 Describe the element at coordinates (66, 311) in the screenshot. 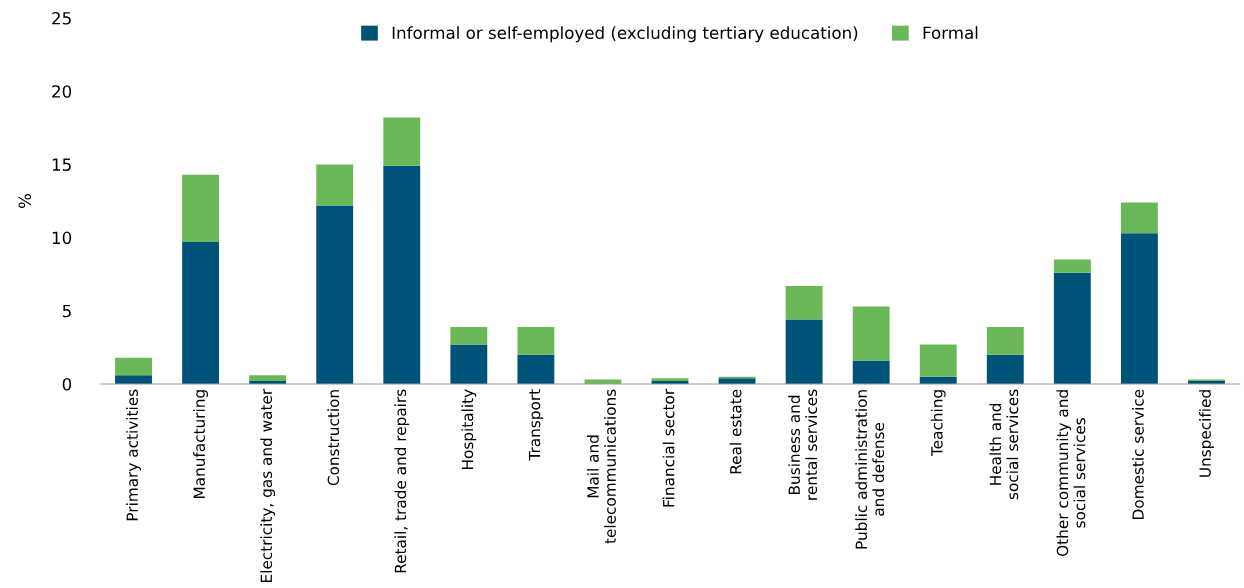

I see `y-tick-label: 5` at that location.